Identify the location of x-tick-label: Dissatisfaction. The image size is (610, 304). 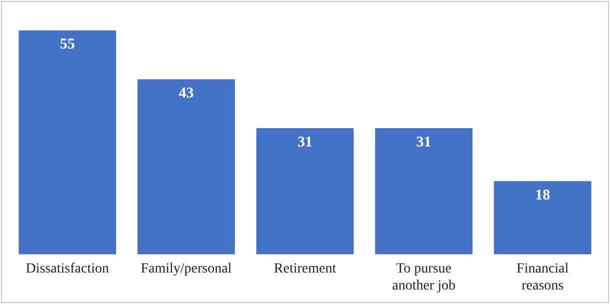
(68, 268).